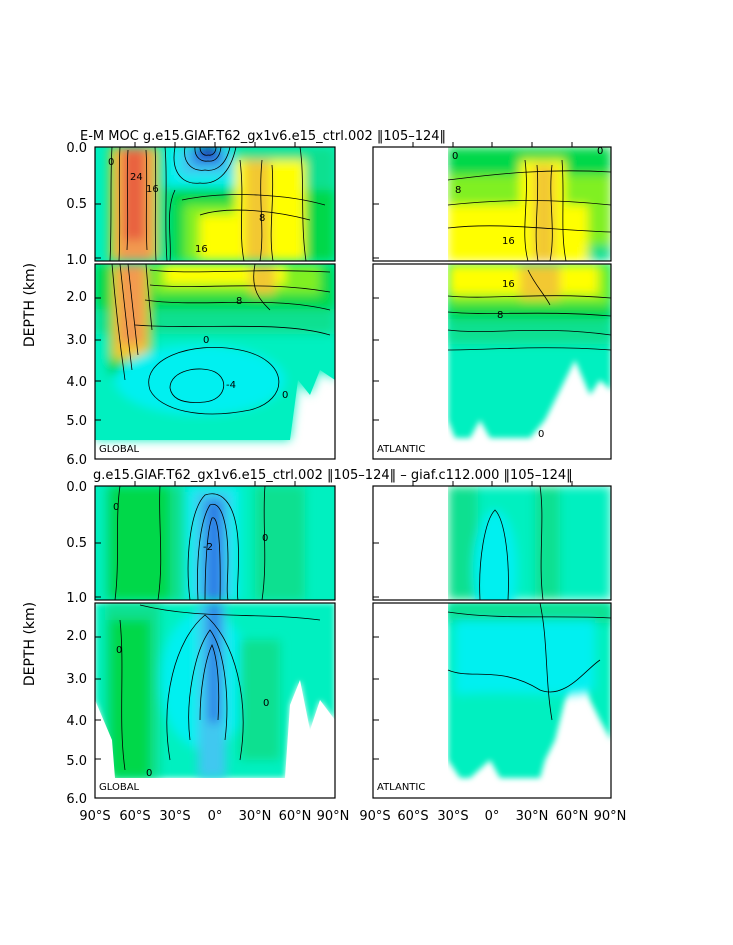 The height and width of the screenshot is (945, 733). What do you see at coordinates (412, 816) in the screenshot?
I see `x-tick-atlantic-60S: 60°S` at bounding box center [412, 816].